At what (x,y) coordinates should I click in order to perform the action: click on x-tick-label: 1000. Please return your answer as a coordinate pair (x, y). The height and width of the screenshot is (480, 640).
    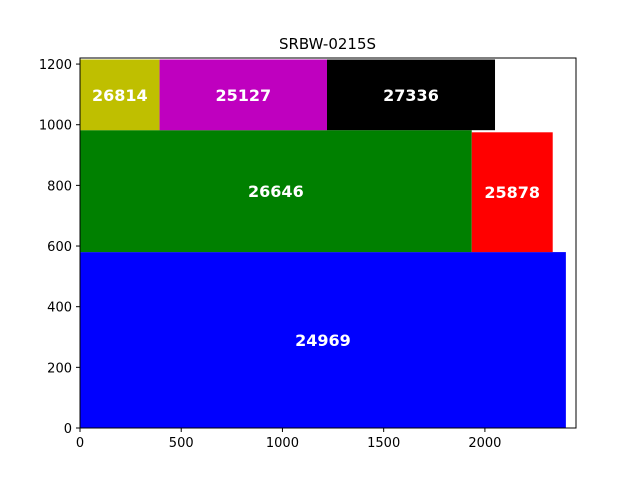
    Looking at the image, I should click on (282, 443).